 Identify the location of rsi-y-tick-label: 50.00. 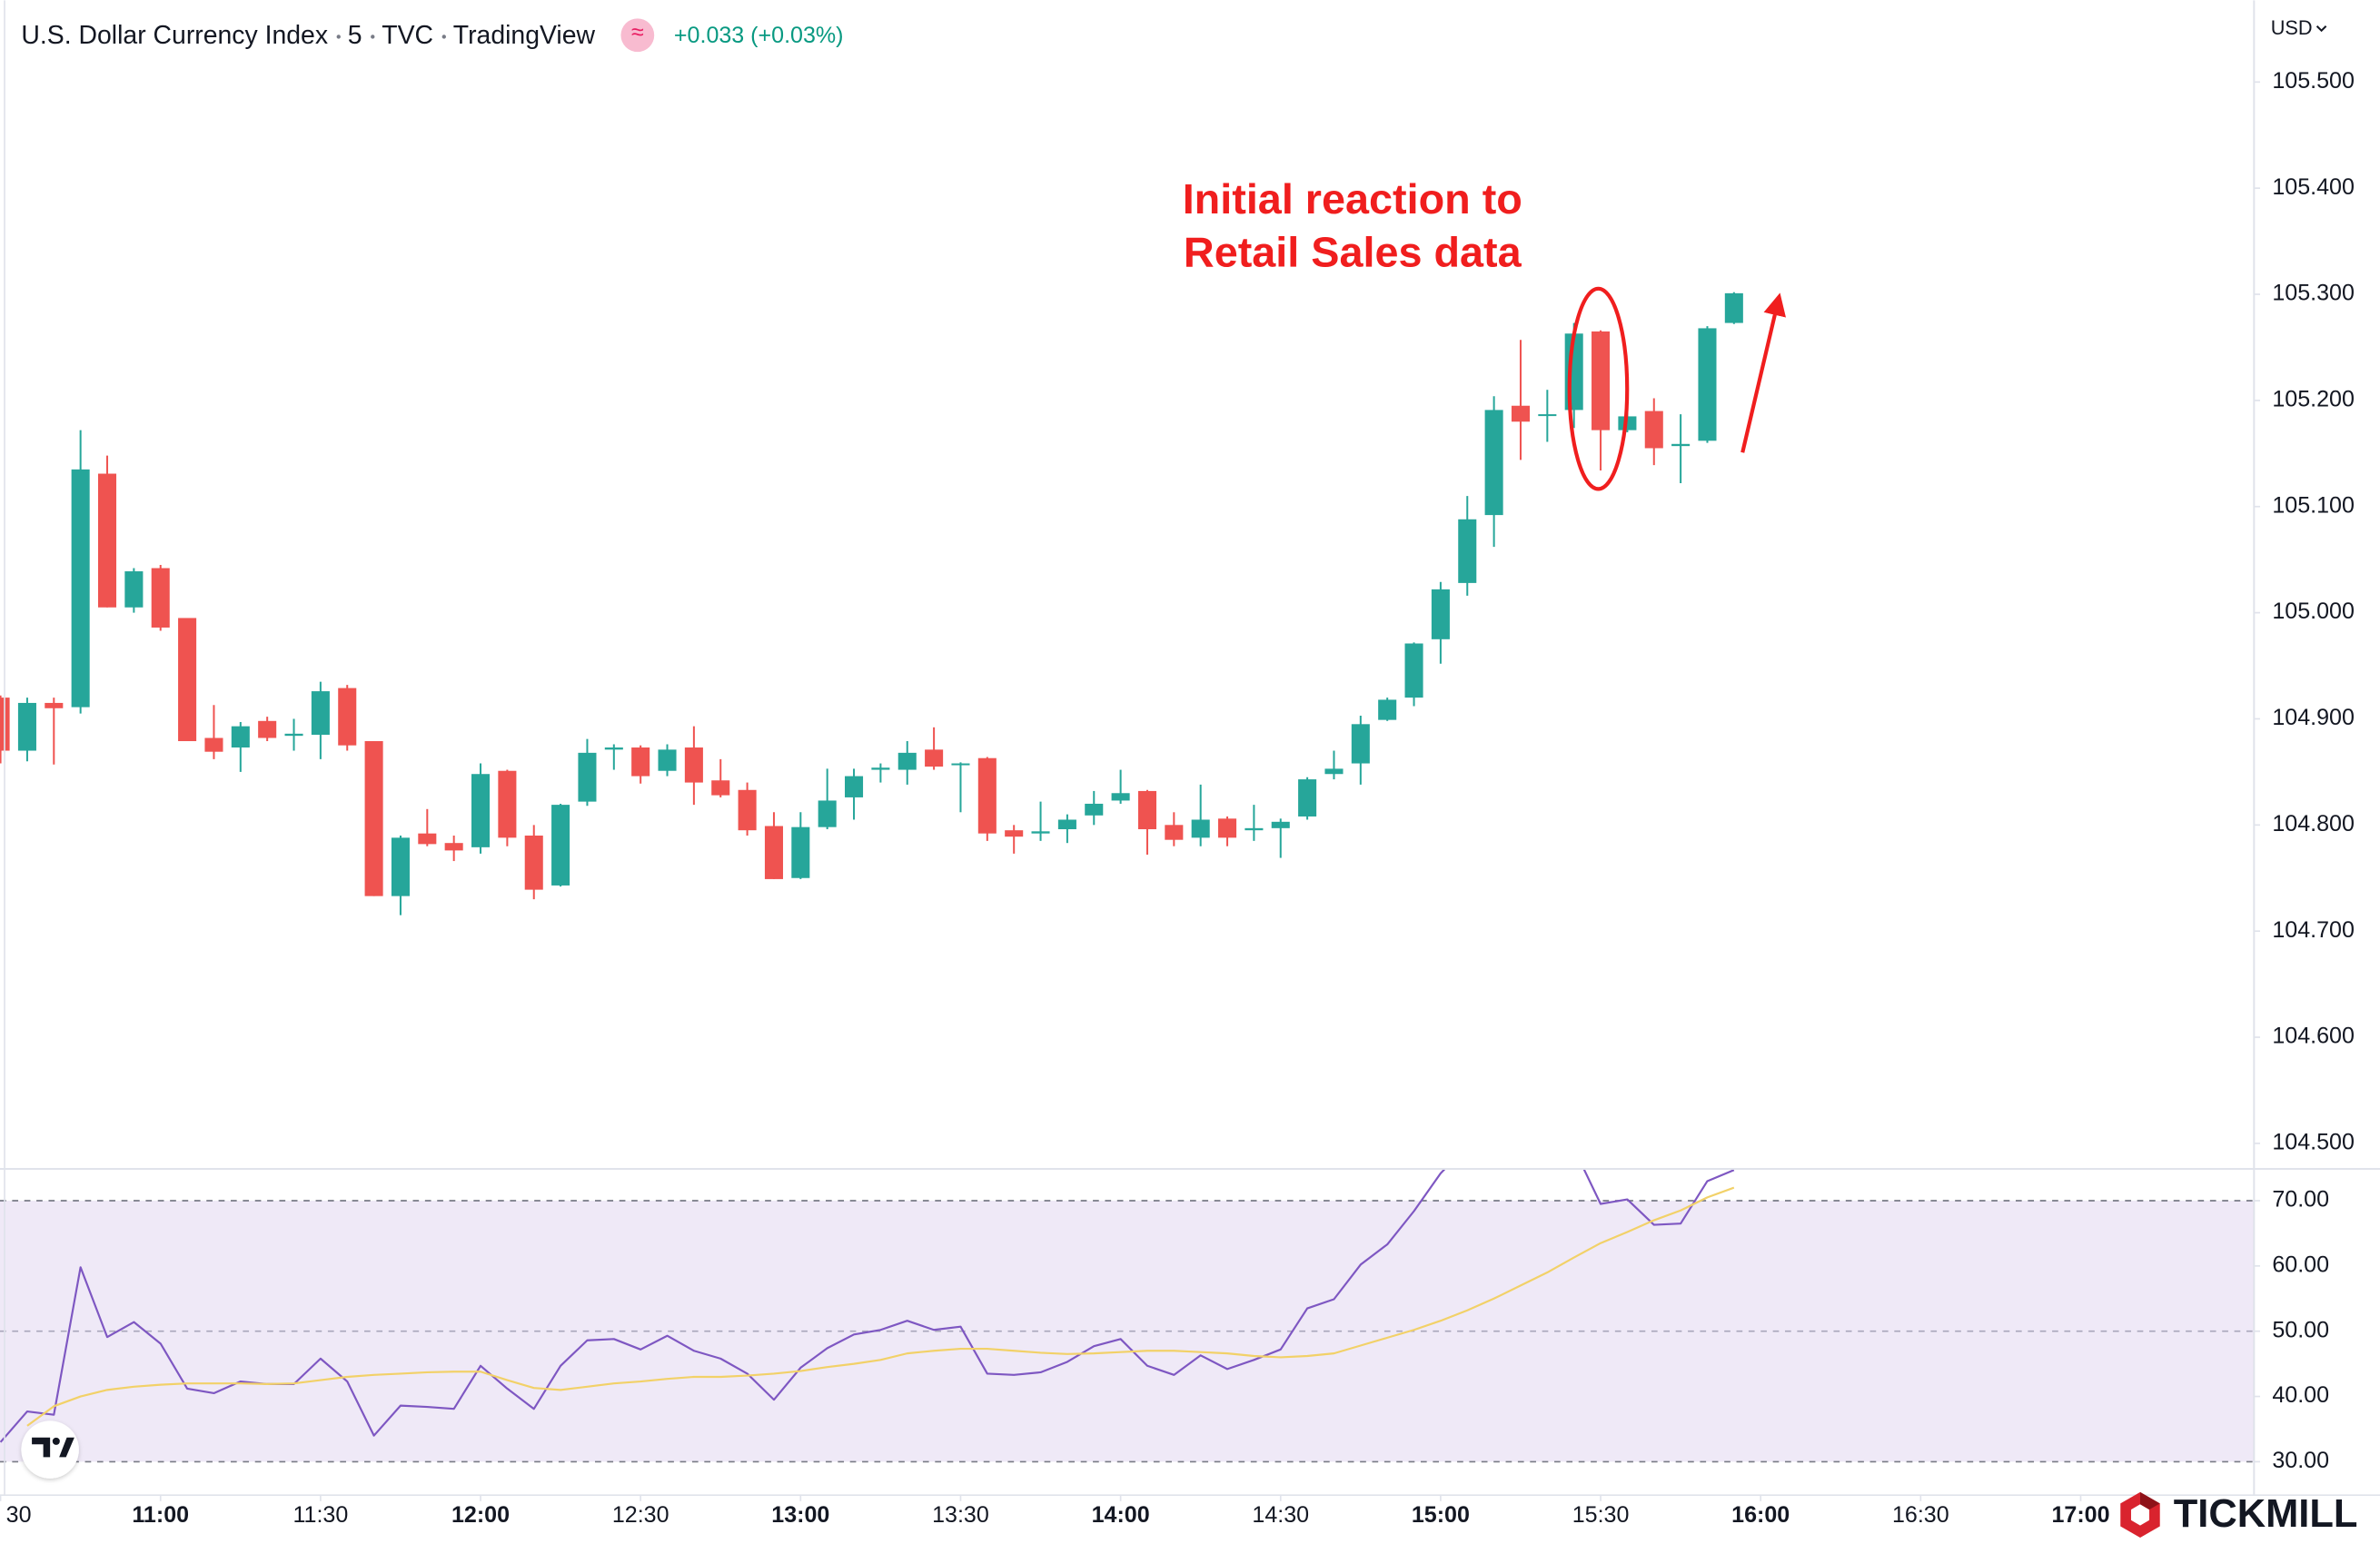
(2301, 1329).